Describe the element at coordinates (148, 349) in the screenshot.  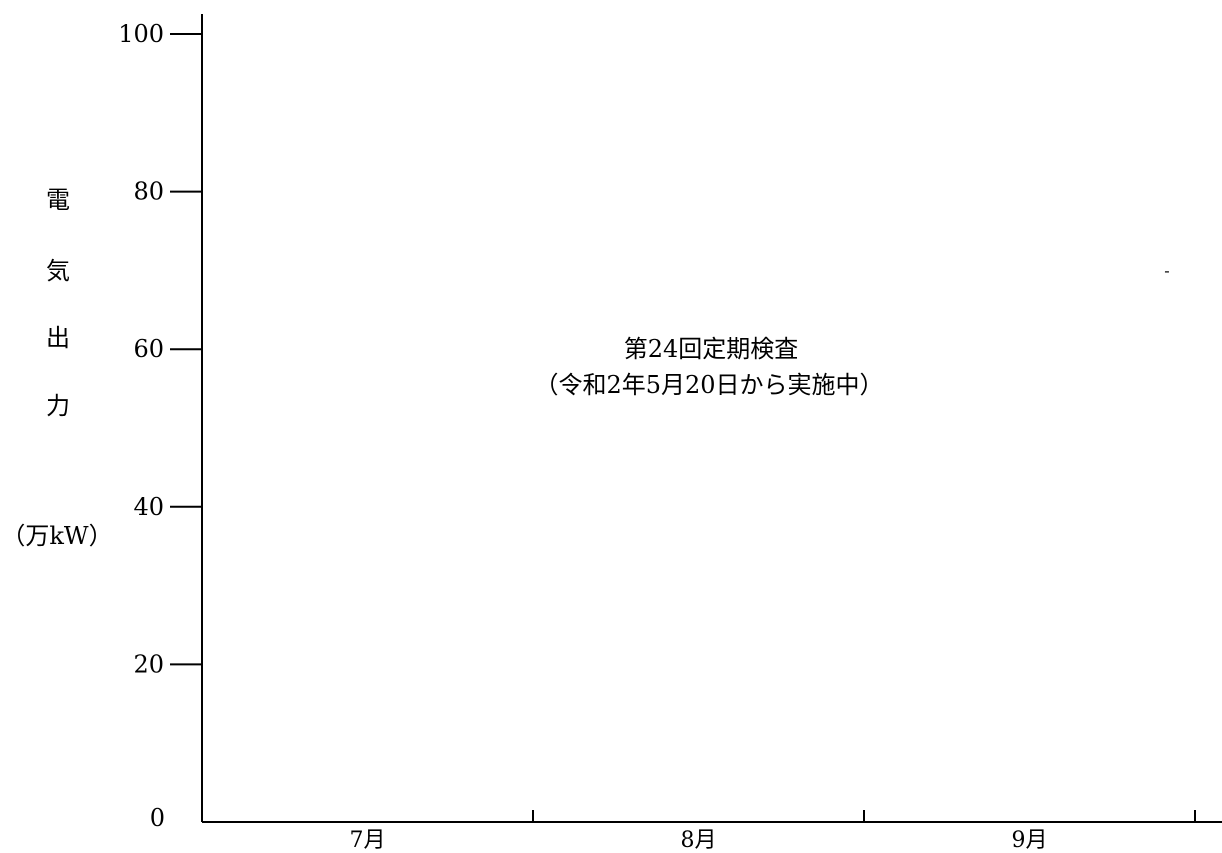
I see `y-tick-label-60: 60` at that location.